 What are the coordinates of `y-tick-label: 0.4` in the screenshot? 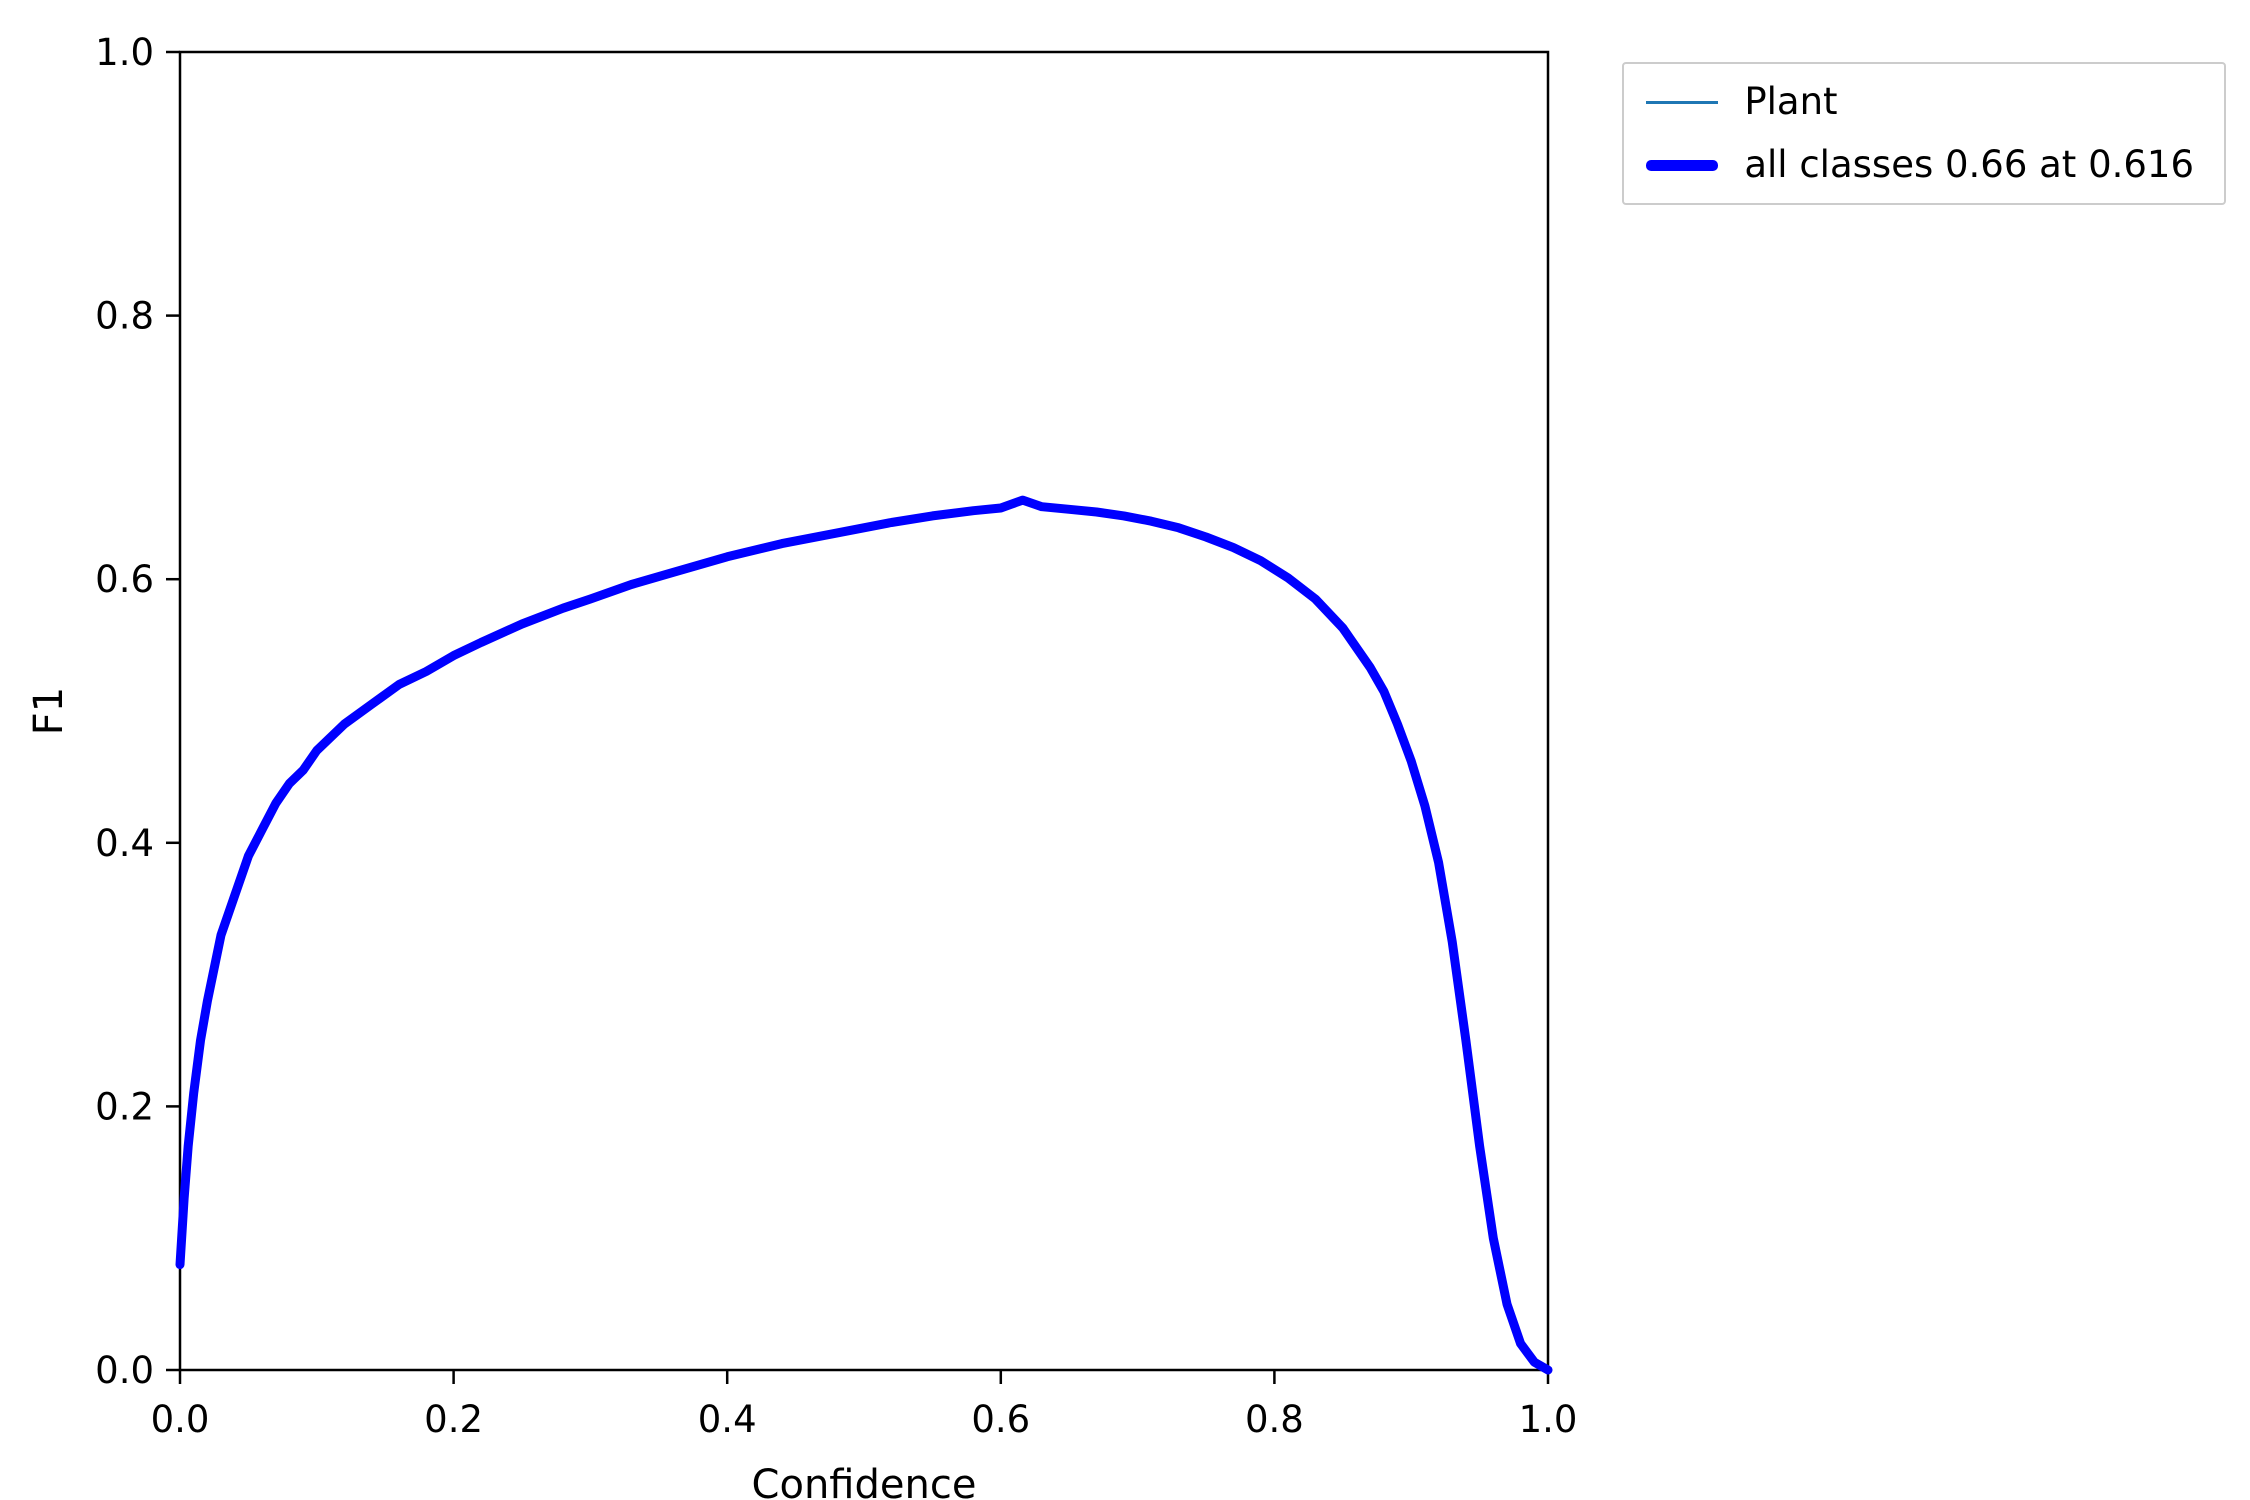 It's located at (124, 843).